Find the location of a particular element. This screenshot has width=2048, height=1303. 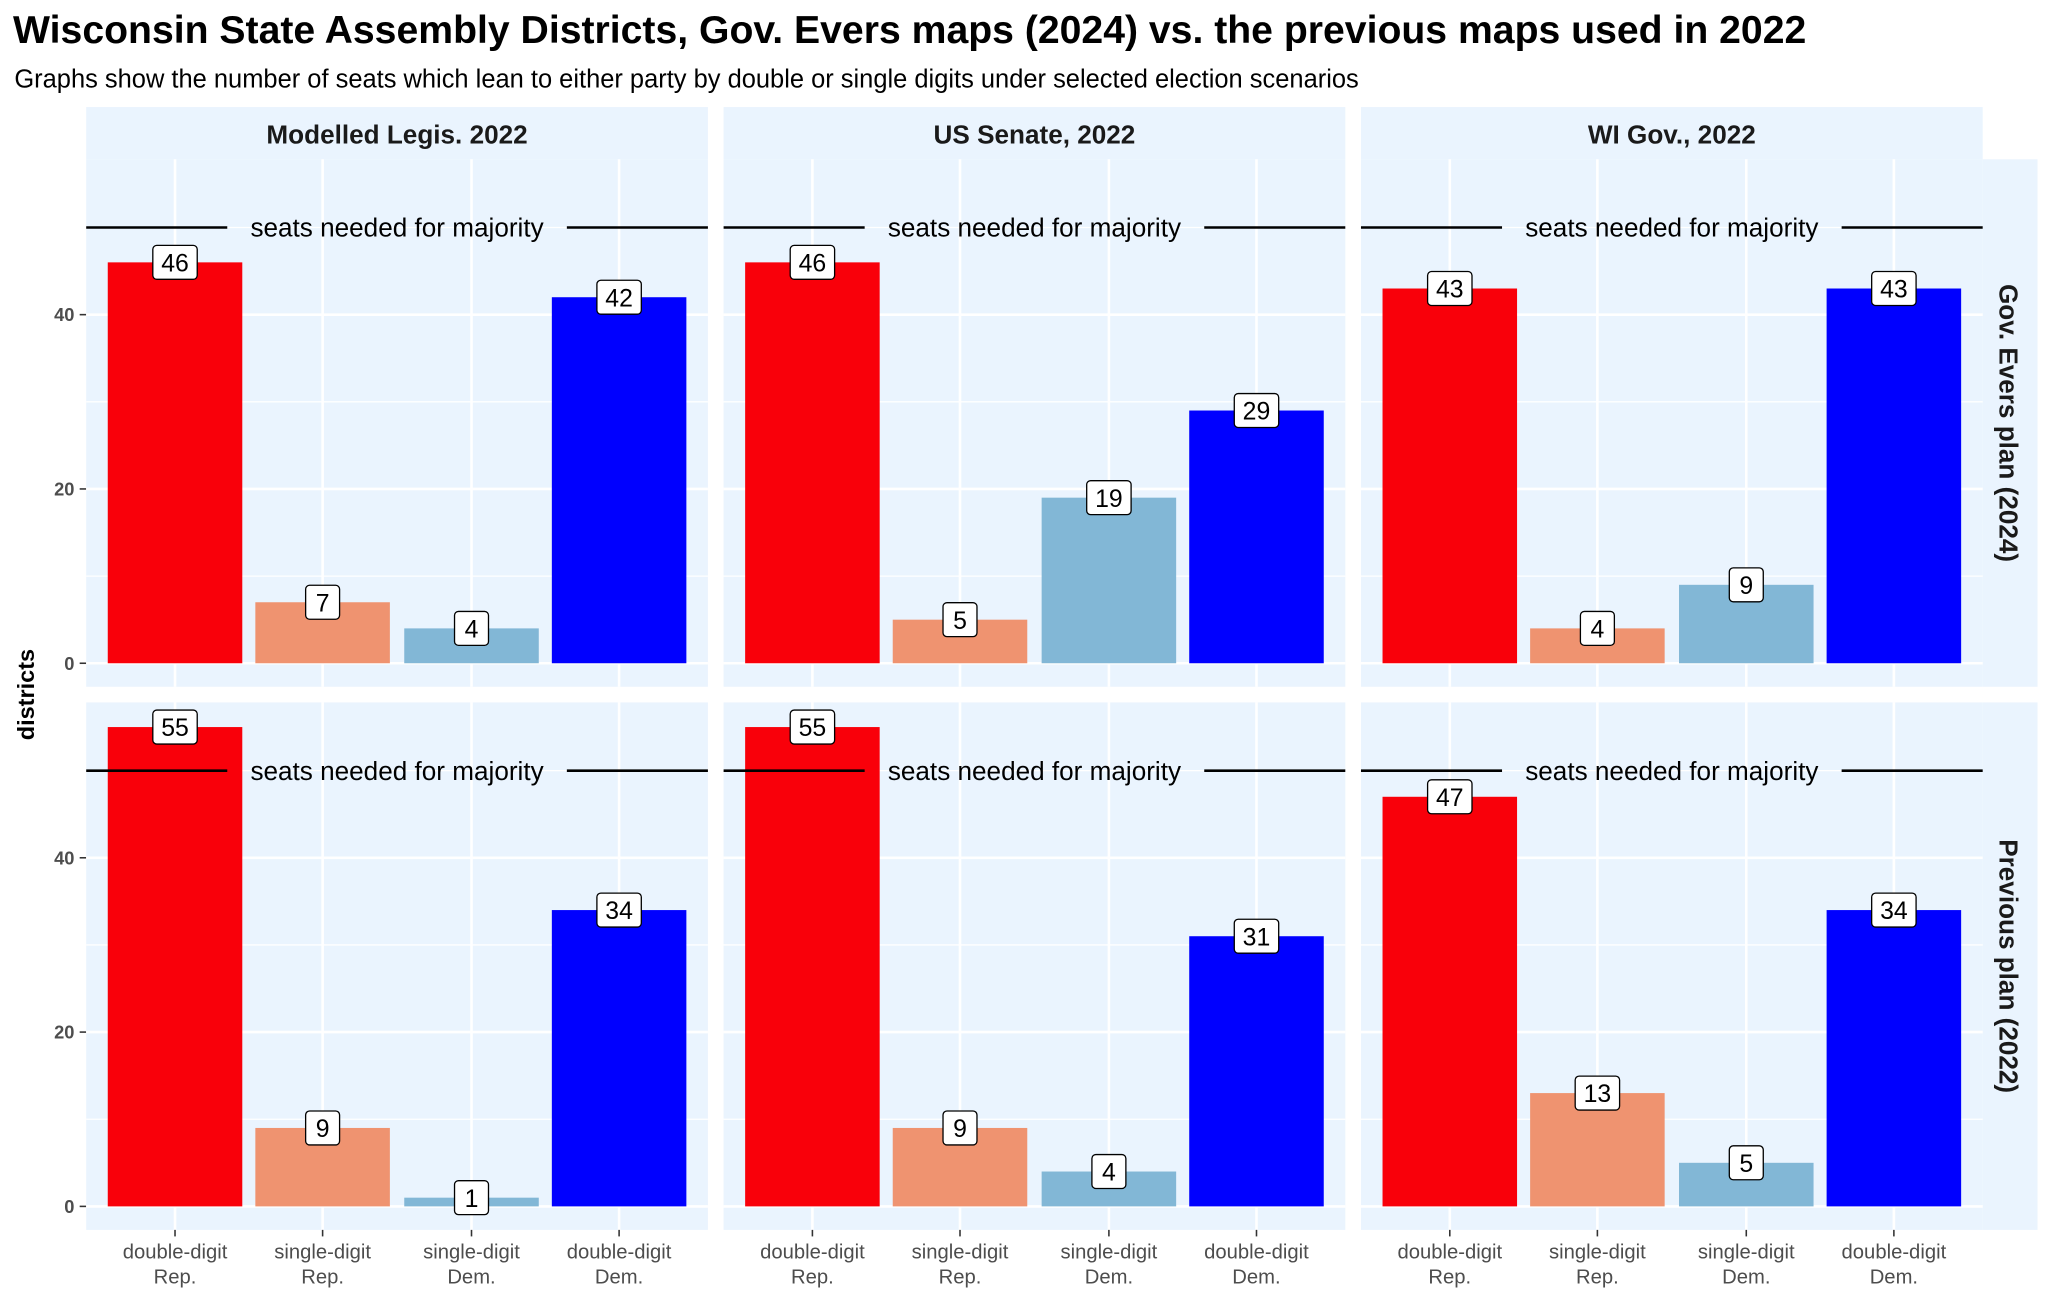

data-label: 7 is located at coordinates (323, 603).